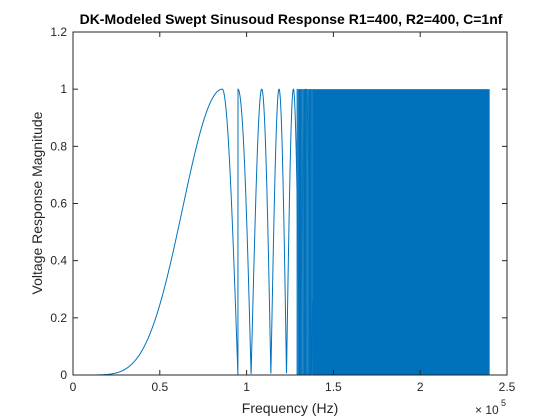 Image resolution: width=560 pixels, height=420 pixels. What do you see at coordinates (246, 387) in the screenshot?
I see `x-tick-label: 1` at bounding box center [246, 387].